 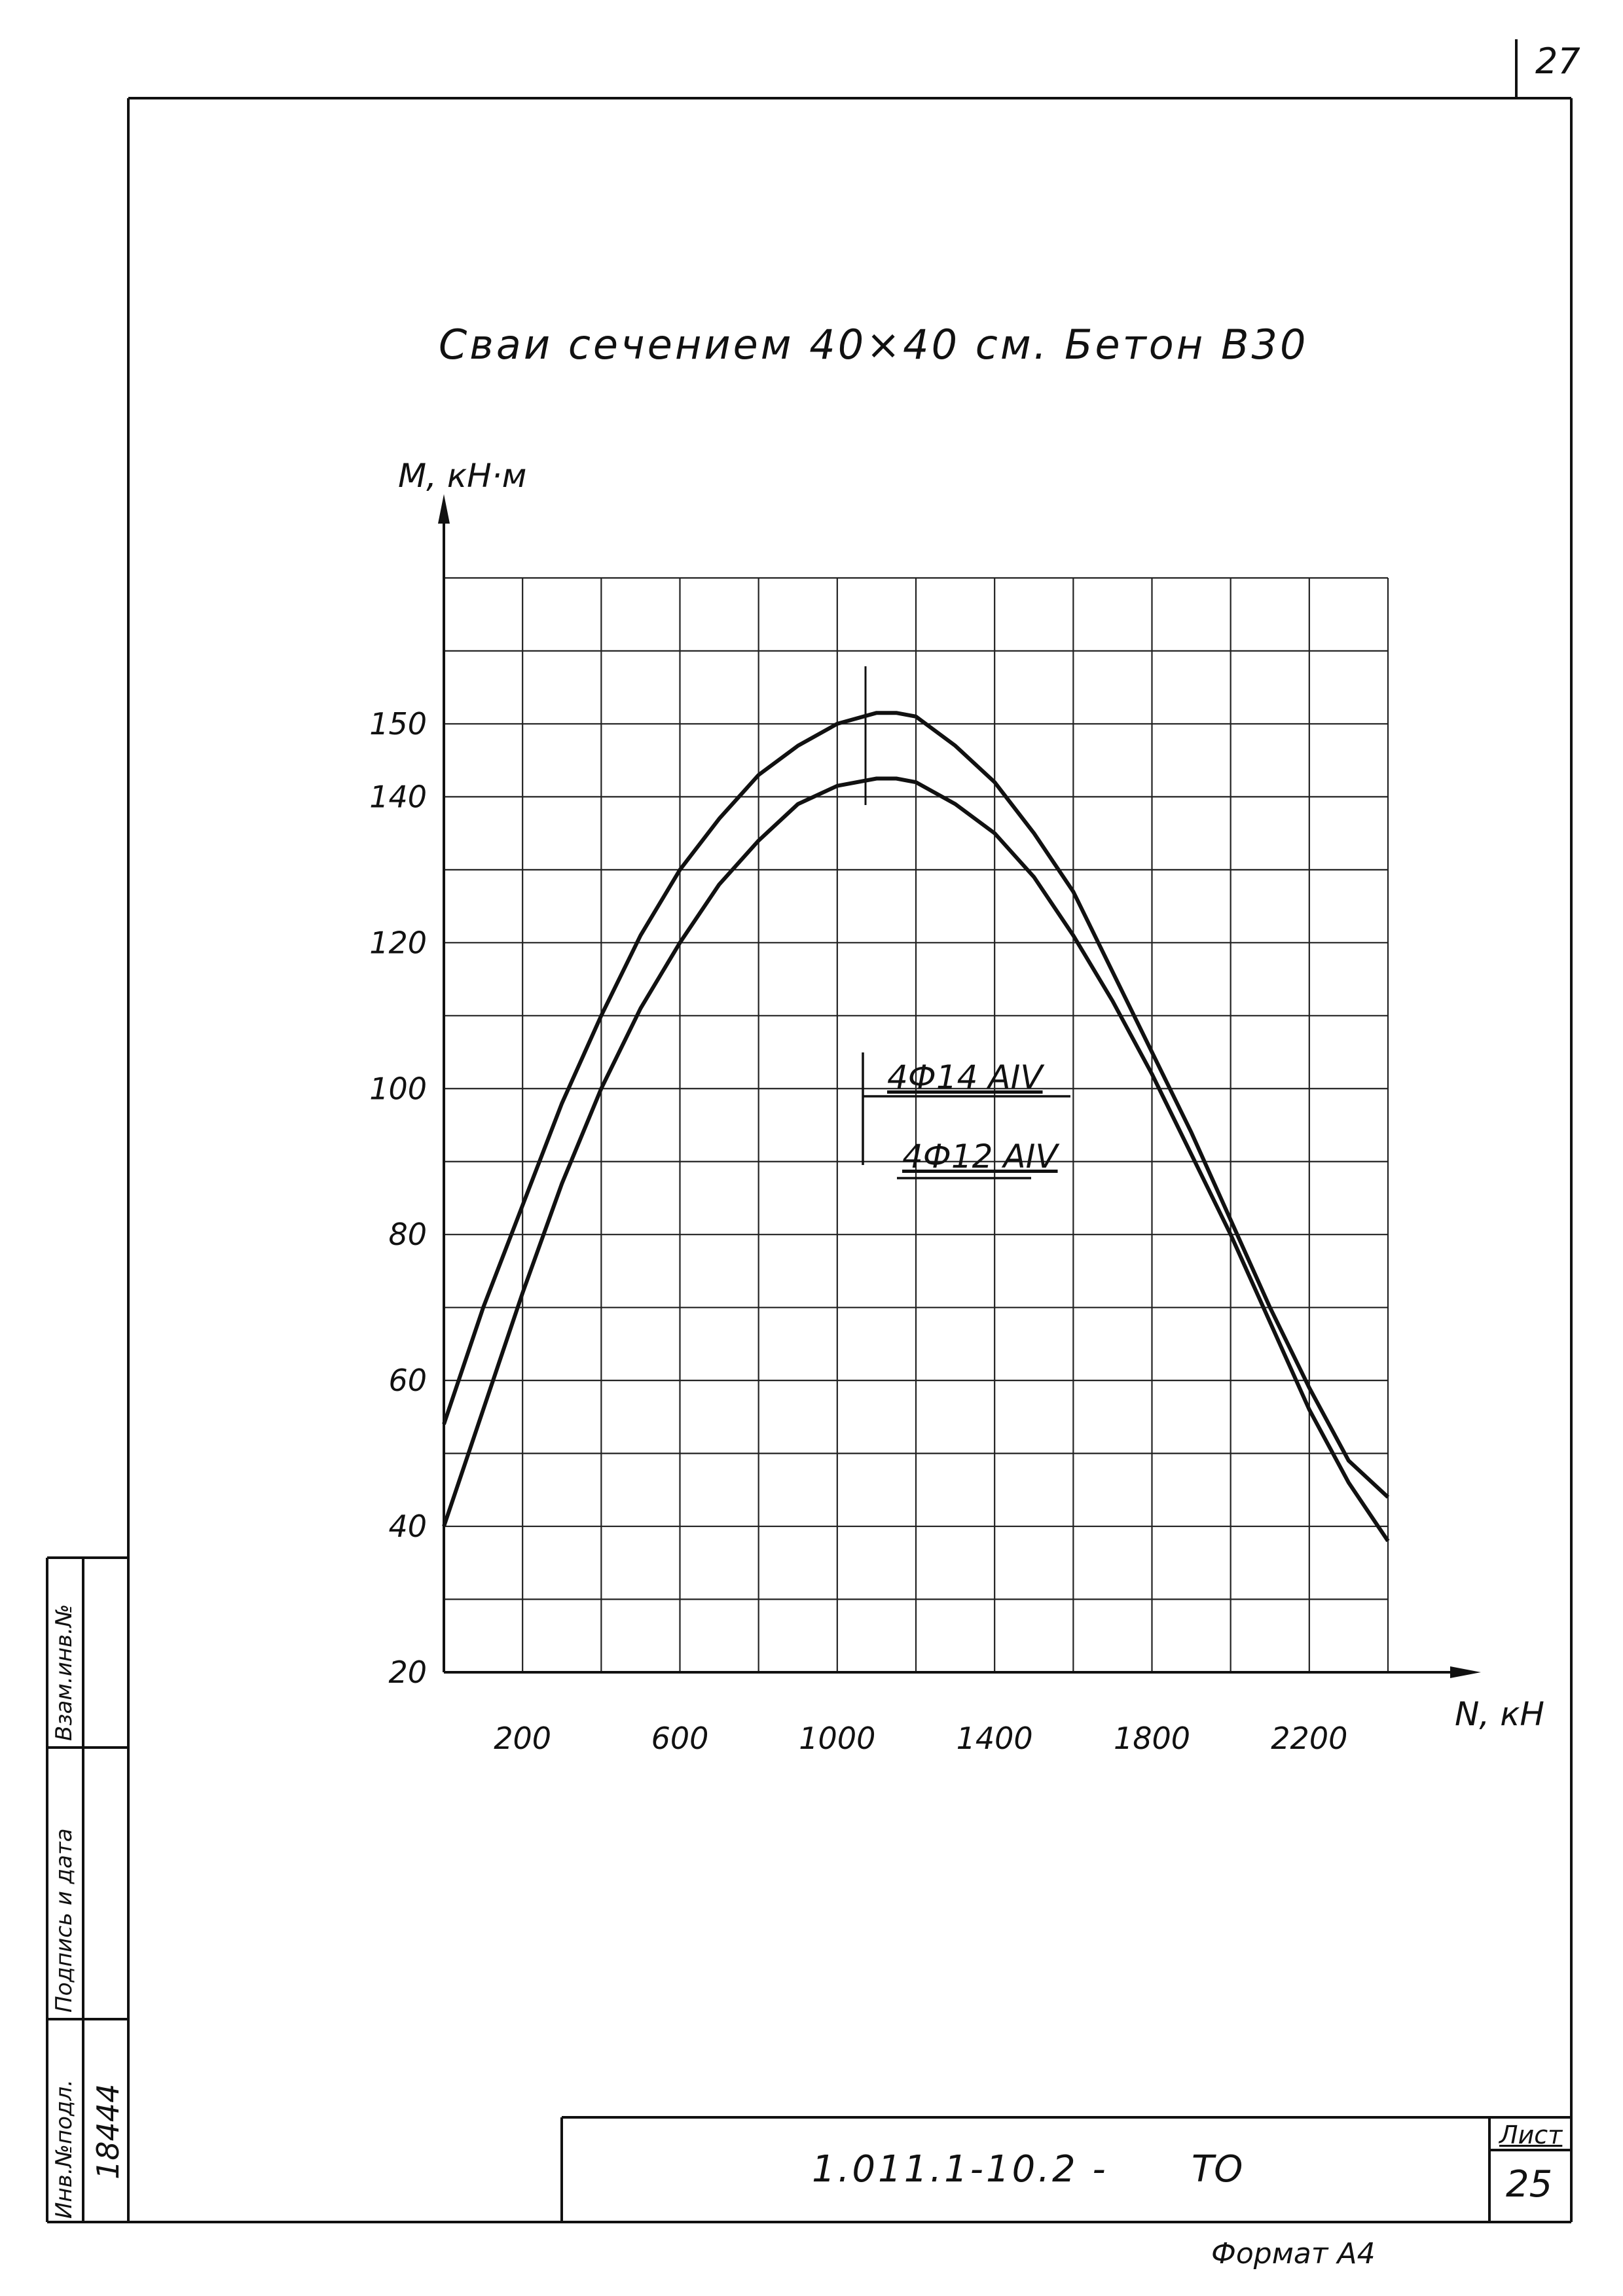 I want to click on x-axis-arrow, so click(x=1465, y=1672).